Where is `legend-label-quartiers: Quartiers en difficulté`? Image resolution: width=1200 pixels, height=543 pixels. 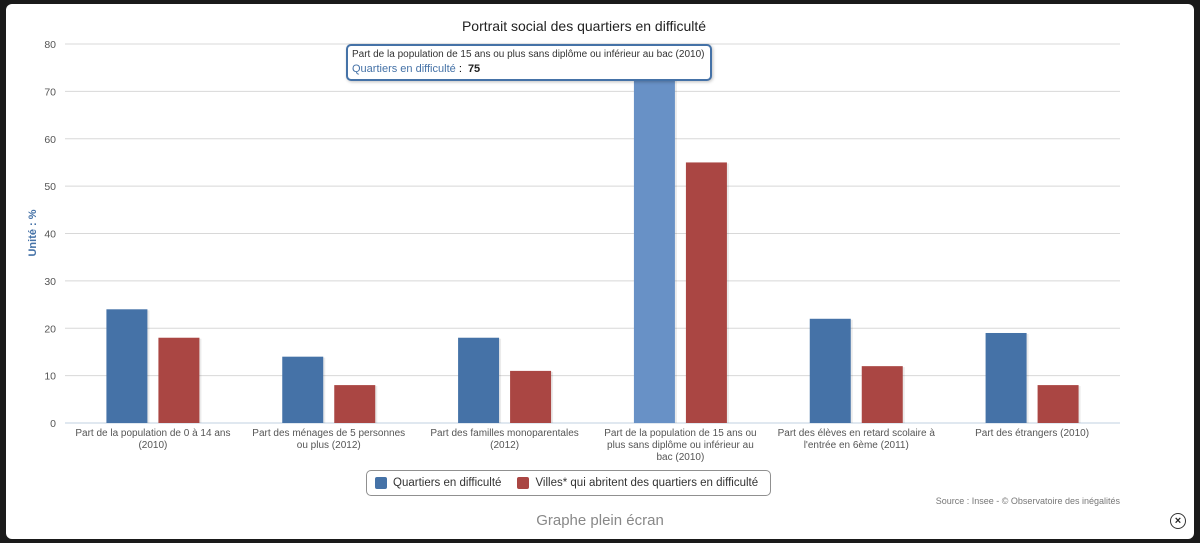
legend-label-quartiers: Quartiers en difficulté is located at coordinates (447, 483).